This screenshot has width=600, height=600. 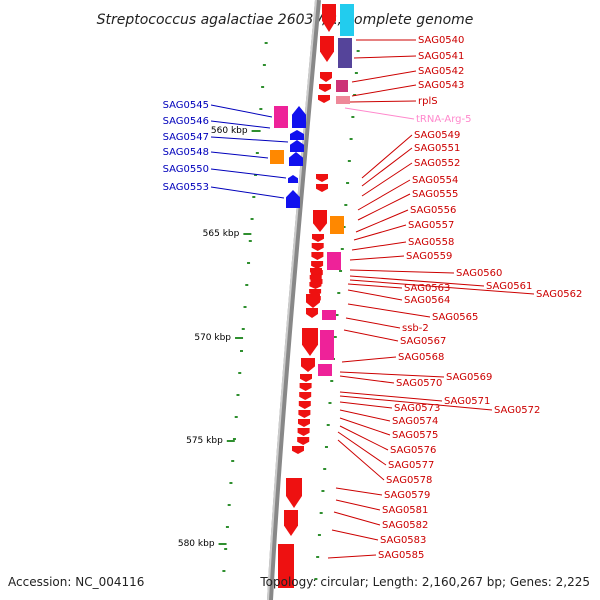 I want to click on left-gene-label: SAG0546, so click(x=186, y=121).